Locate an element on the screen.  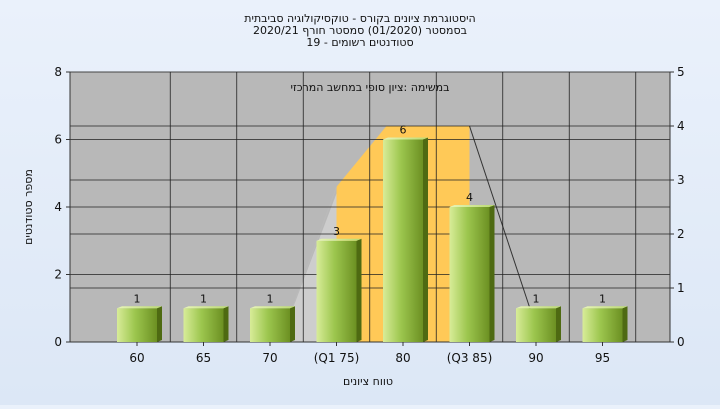
y2-tick-label: 4 is located at coordinates (681, 126).